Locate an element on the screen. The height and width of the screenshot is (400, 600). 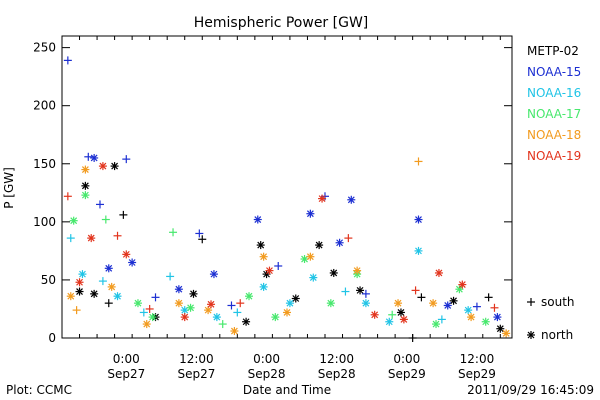
y-tick-label: 250 is located at coordinates (44, 48).